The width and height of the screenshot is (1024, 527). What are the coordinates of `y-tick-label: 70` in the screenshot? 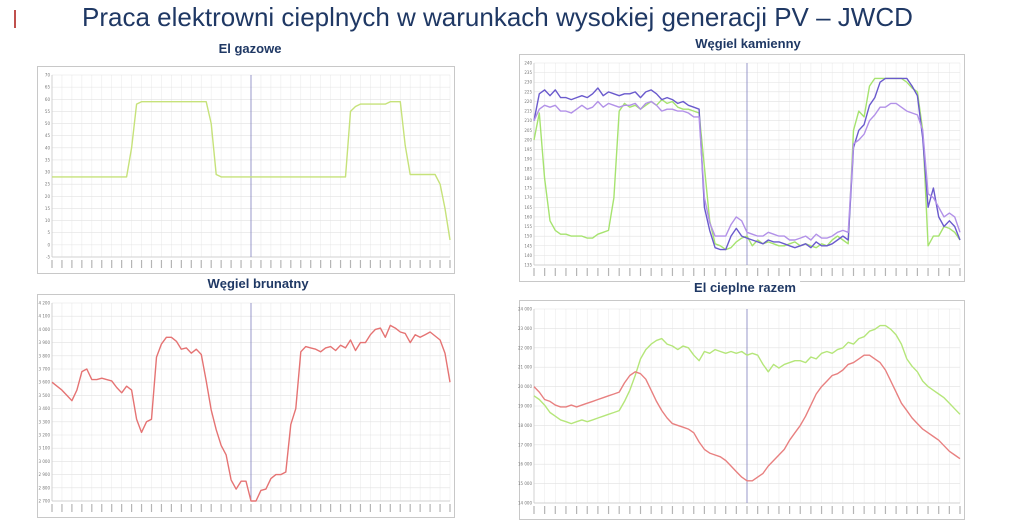 It's located at (48, 75).